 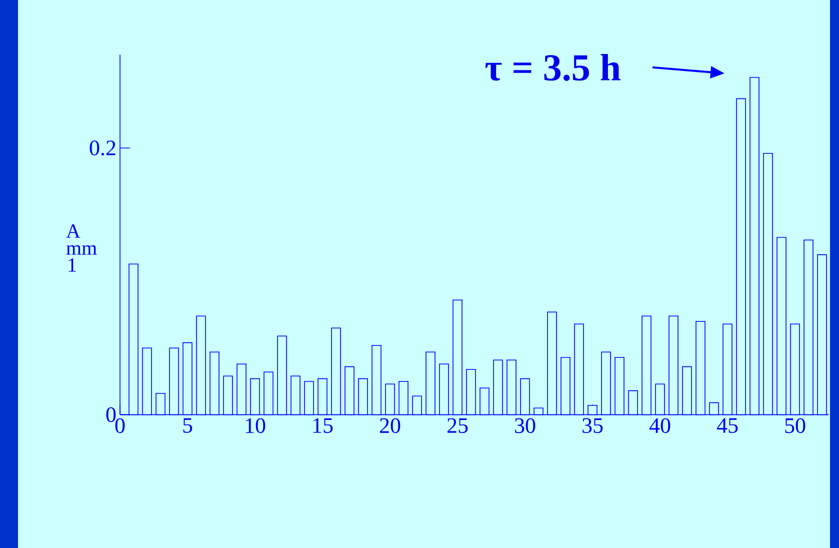 I want to click on x-tick-label: 45, so click(x=727, y=425).